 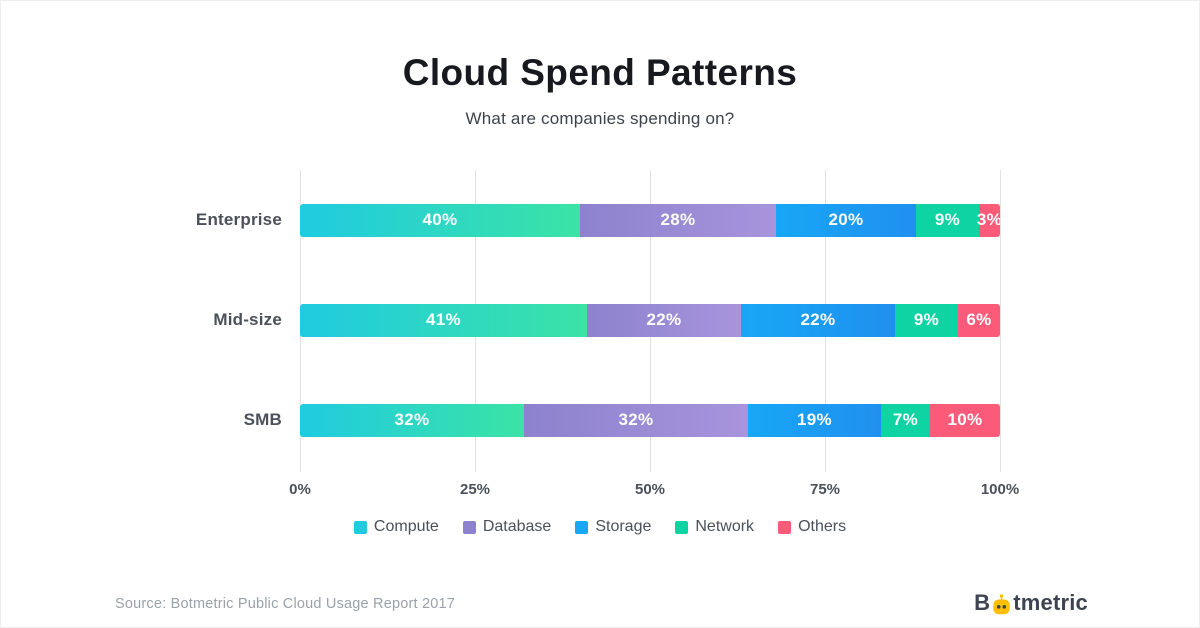 What do you see at coordinates (443, 320) in the screenshot?
I see `bar-segment-compute: 41%` at bounding box center [443, 320].